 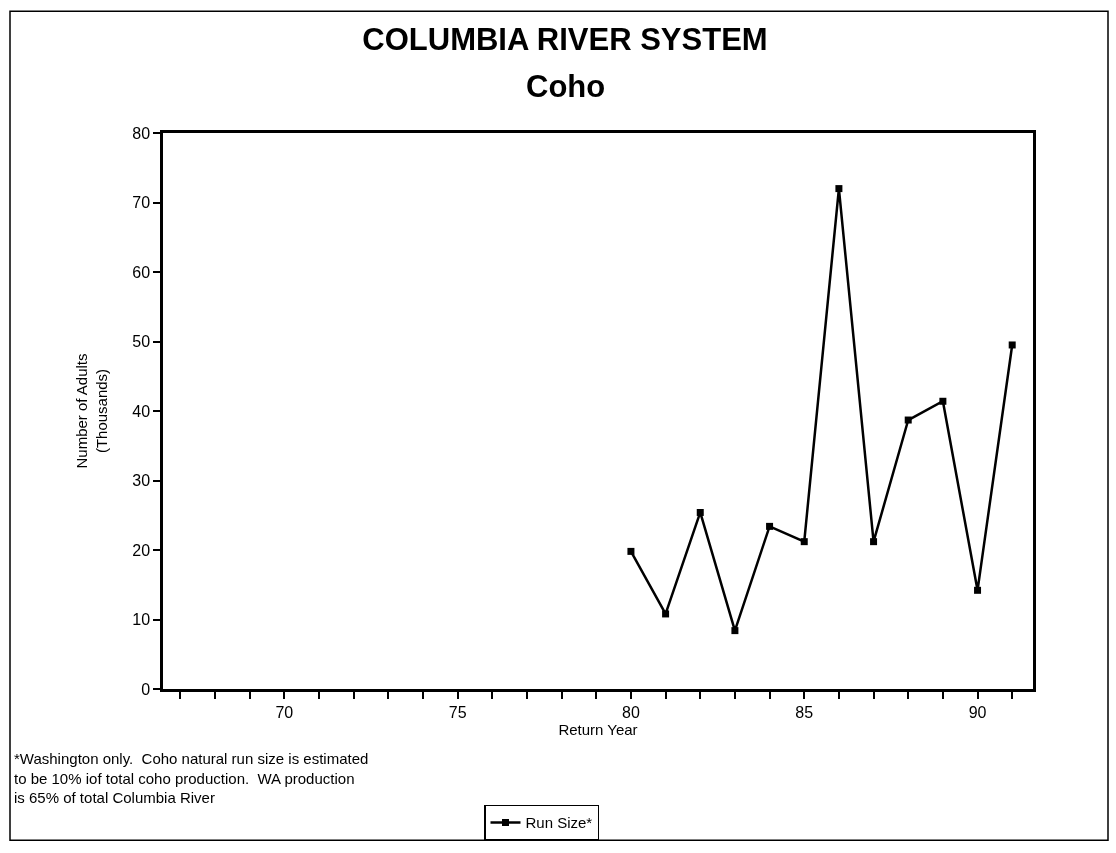 I want to click on y-tick-label: 60, so click(x=141, y=272).